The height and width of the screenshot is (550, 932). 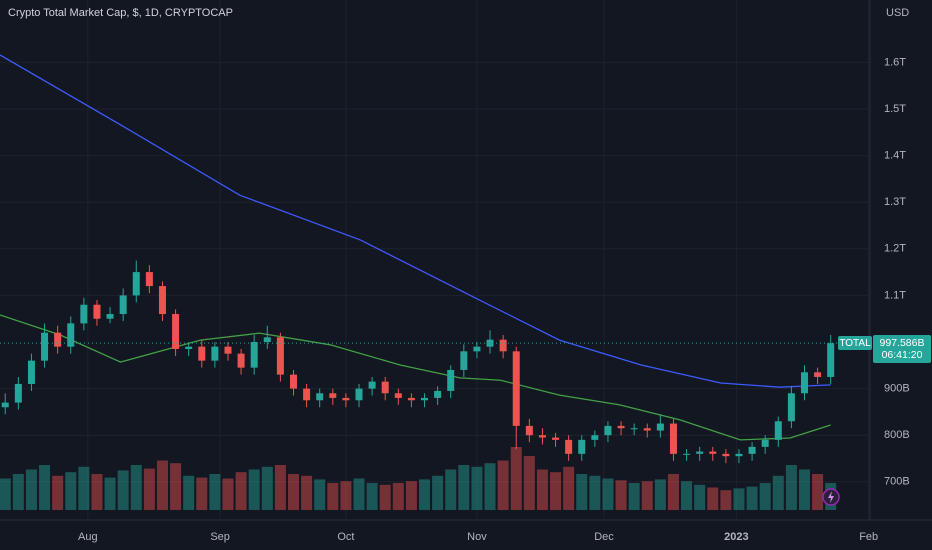 I want to click on x-tick-label: Sep, so click(x=220, y=537).